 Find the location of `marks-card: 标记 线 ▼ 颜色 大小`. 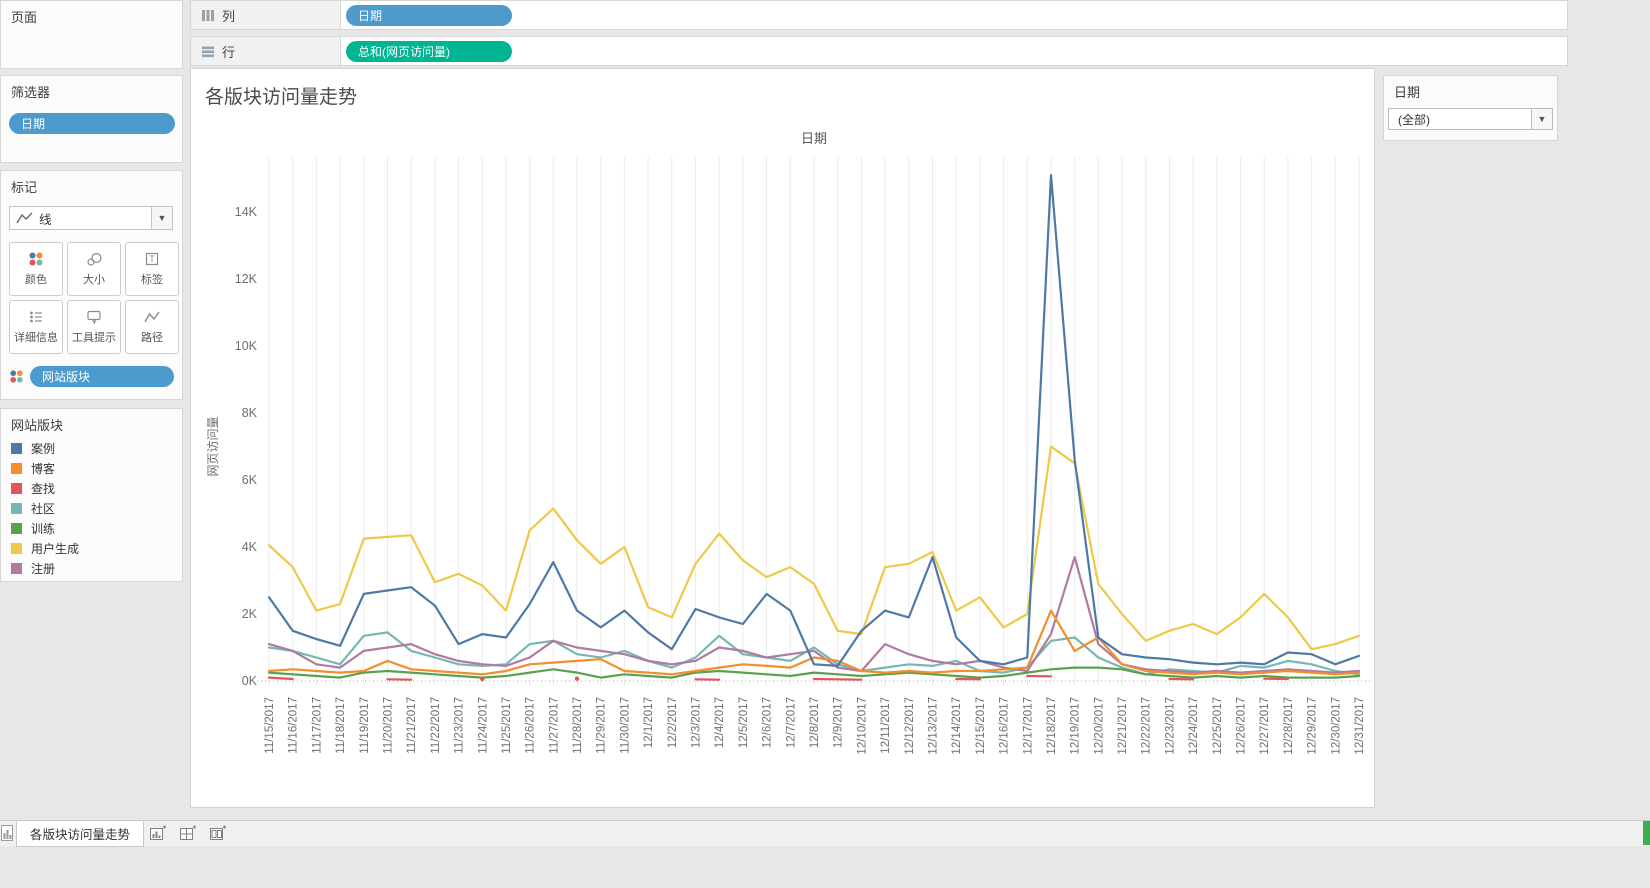

marks-card: 标记 线 ▼ 颜色 大小 is located at coordinates (91, 285).